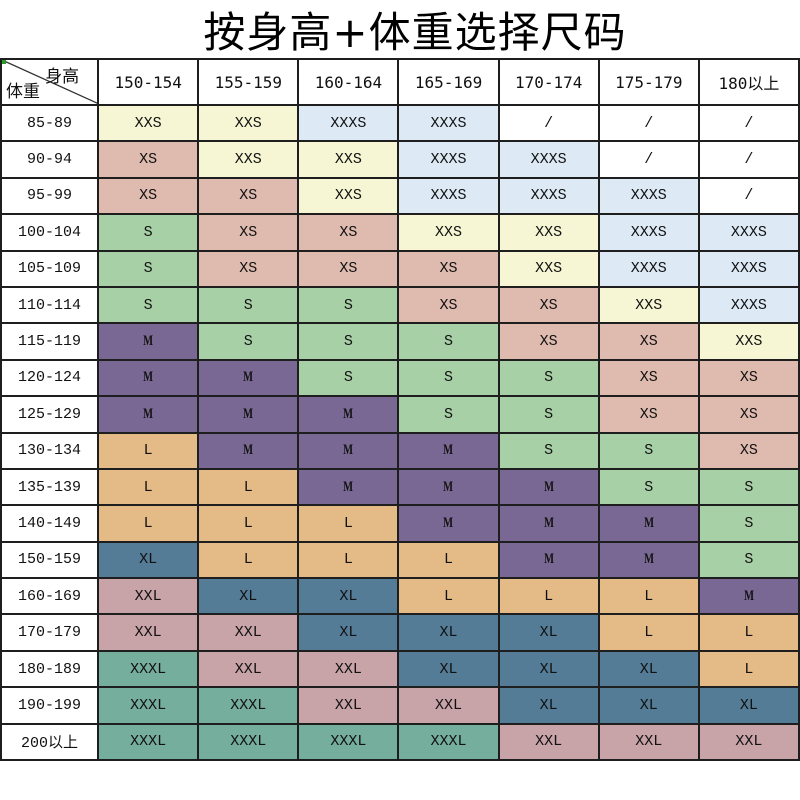  What do you see at coordinates (50, 123) in the screenshot?
I see `weight-range-cell: 85-89` at bounding box center [50, 123].